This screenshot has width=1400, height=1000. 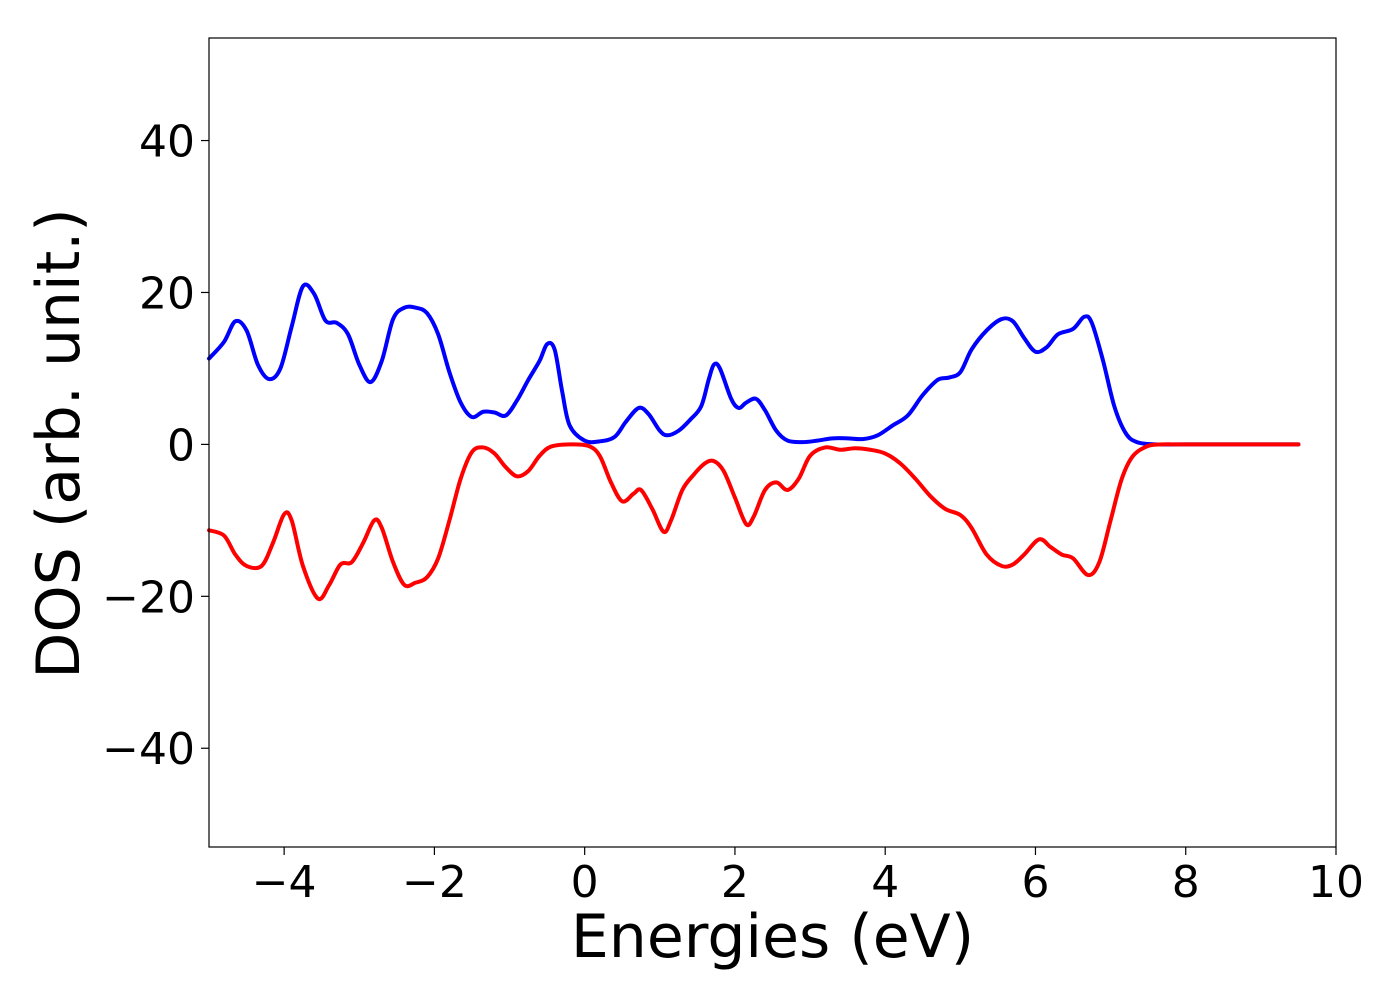 I want to click on x-tick-label: 10, so click(x=1336, y=882).